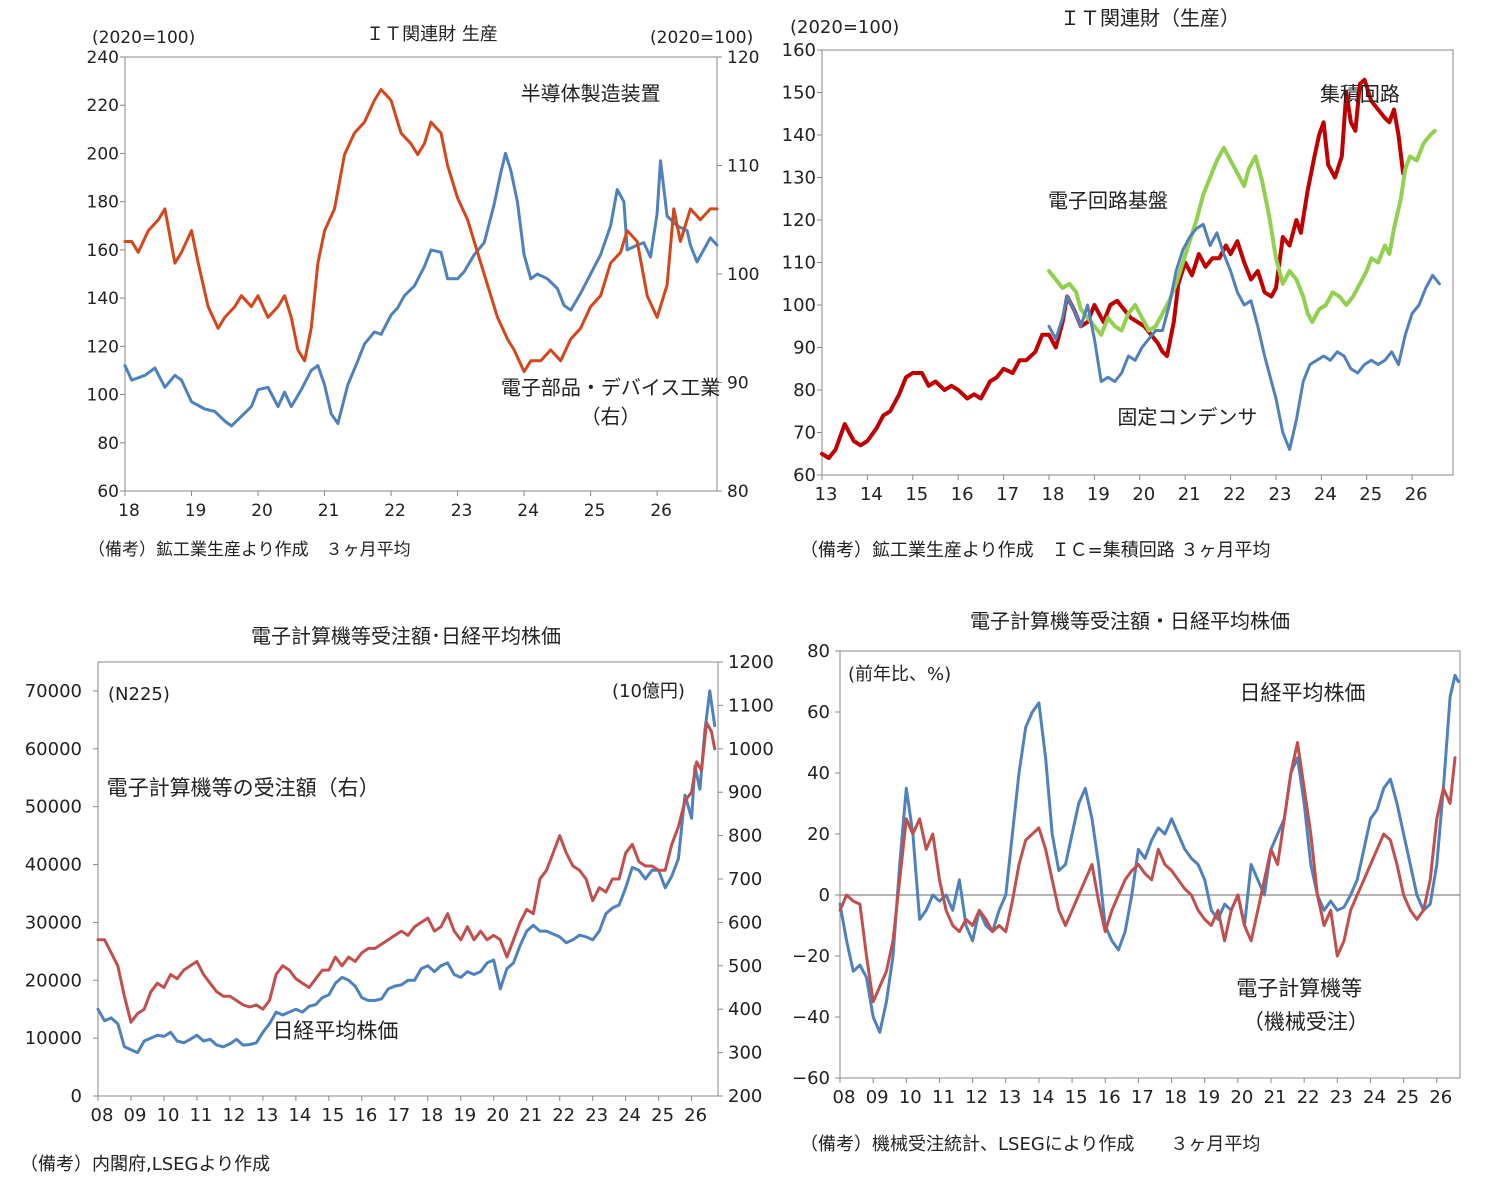  I want to click on y-tick-label-left: 40, so click(818, 773).